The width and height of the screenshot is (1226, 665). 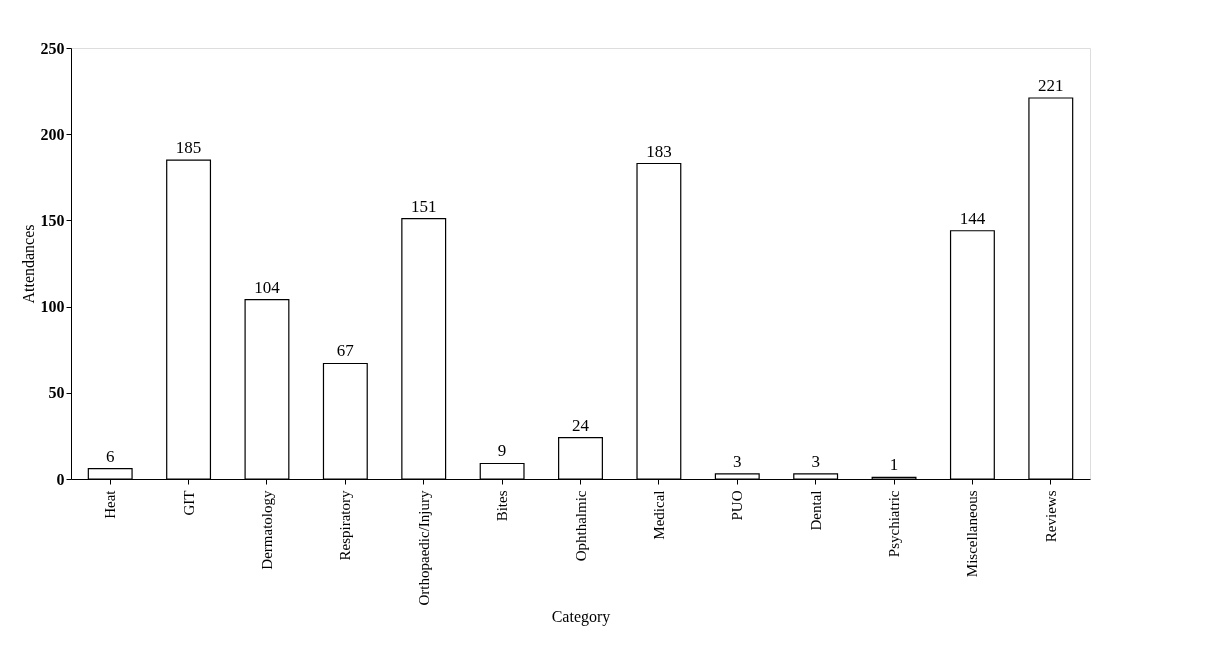 I want to click on x-tick-label: Medical, so click(x=658, y=515).